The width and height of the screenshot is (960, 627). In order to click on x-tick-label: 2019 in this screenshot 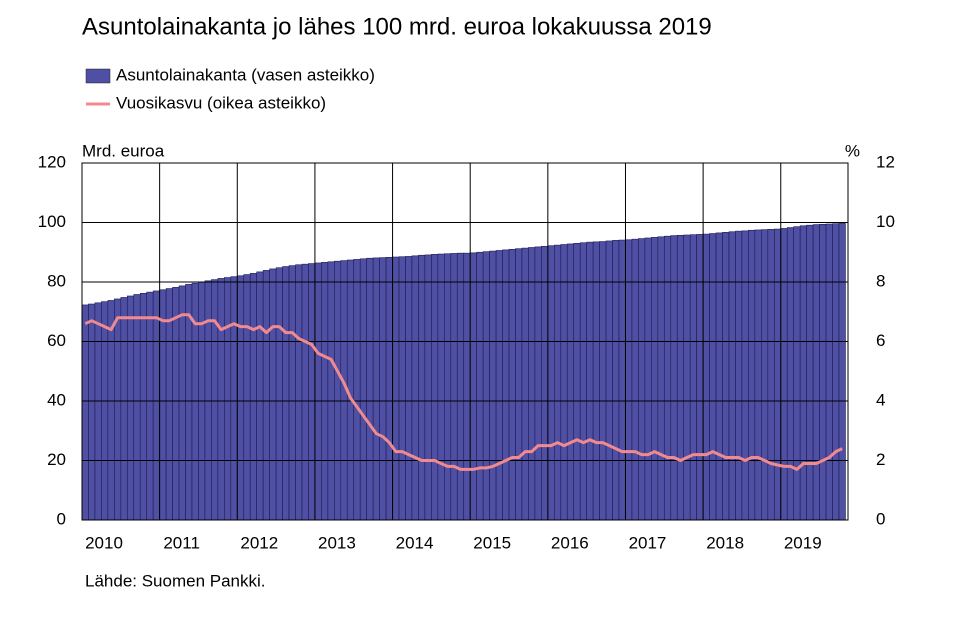, I will do `click(803, 542)`.